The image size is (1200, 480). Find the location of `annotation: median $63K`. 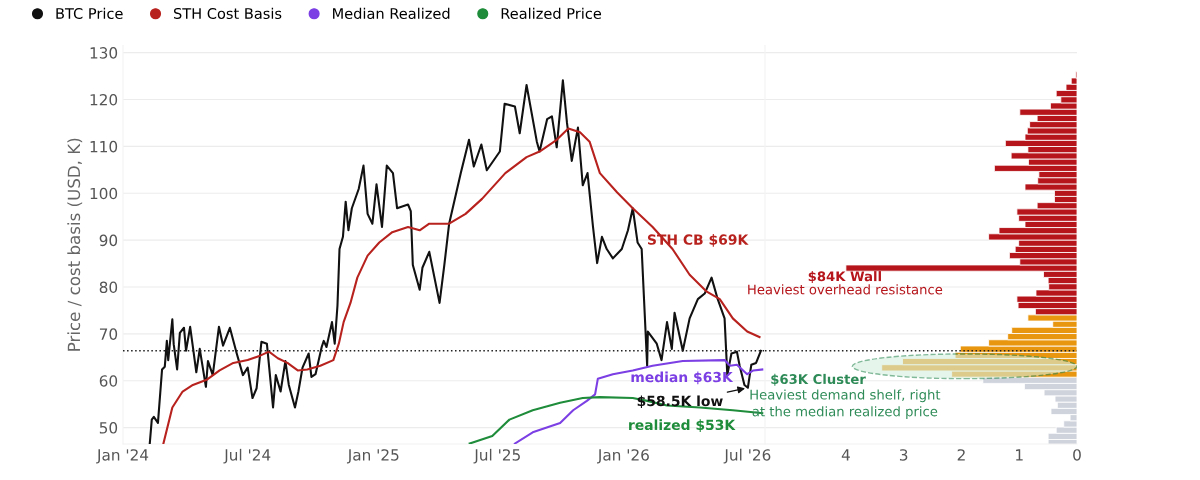

annotation: median $63K is located at coordinates (682, 378).